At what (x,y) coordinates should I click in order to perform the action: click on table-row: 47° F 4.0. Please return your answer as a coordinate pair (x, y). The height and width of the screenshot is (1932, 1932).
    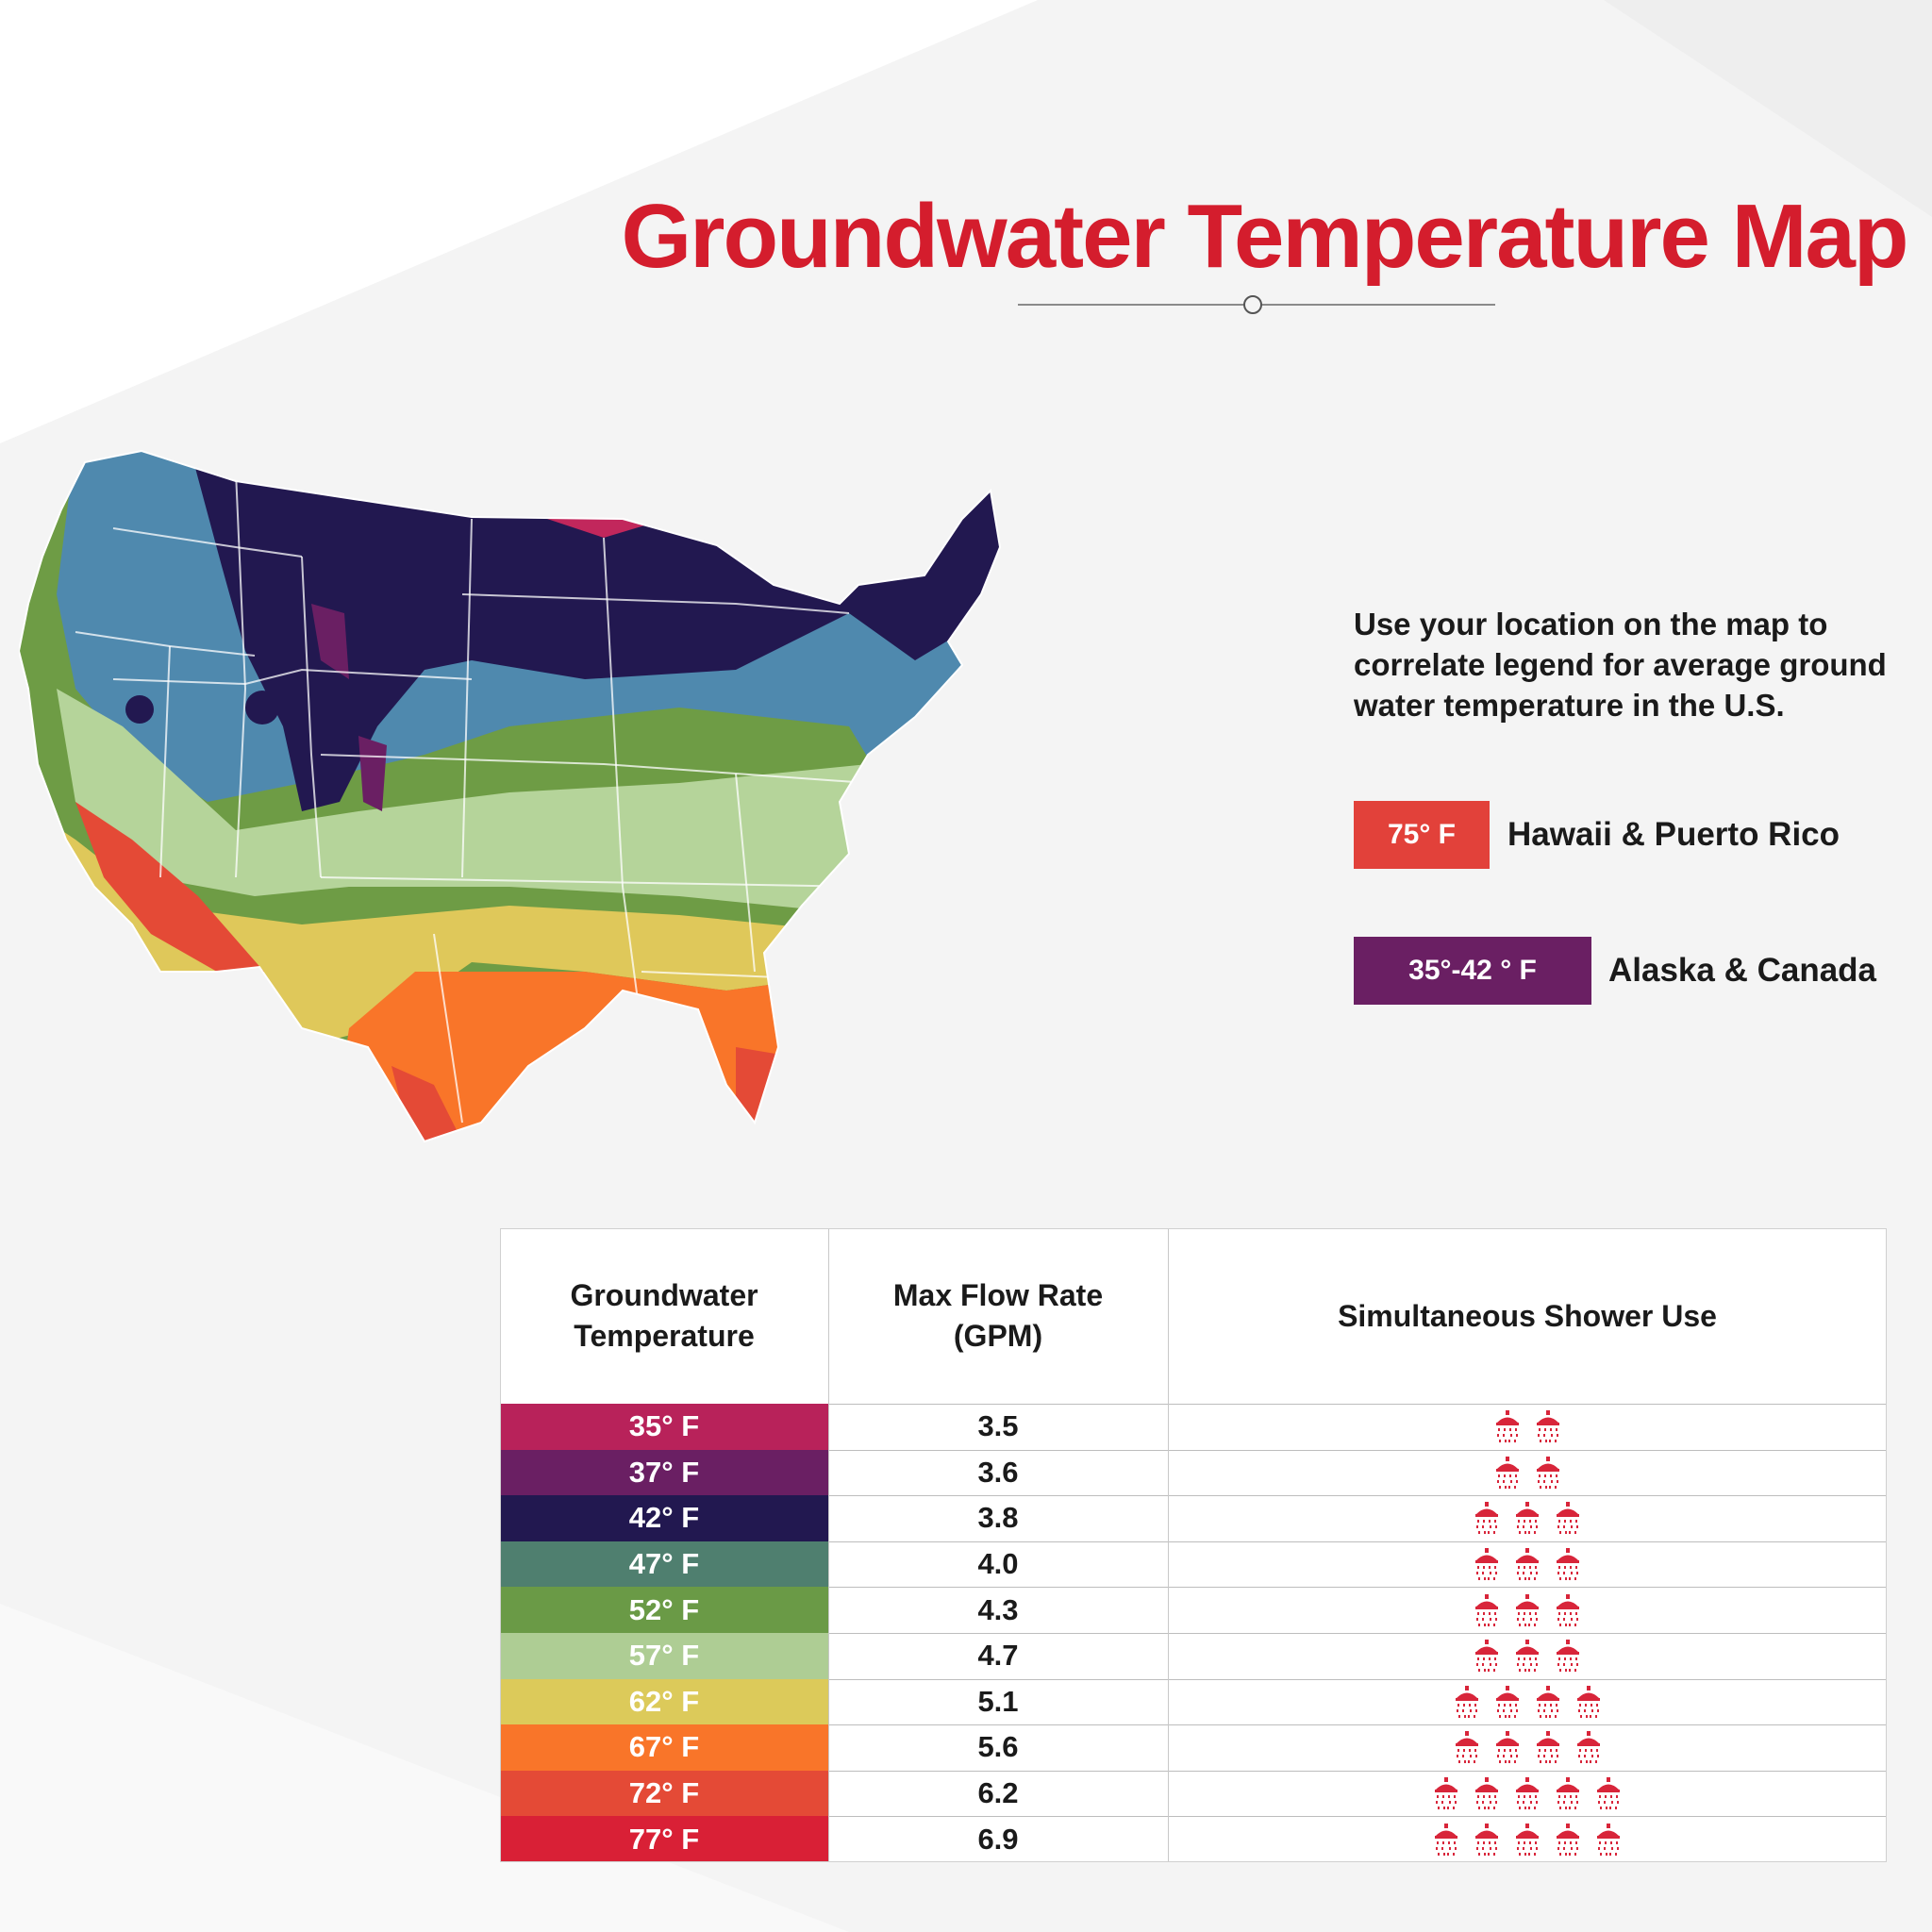
    Looking at the image, I should click on (1194, 1564).